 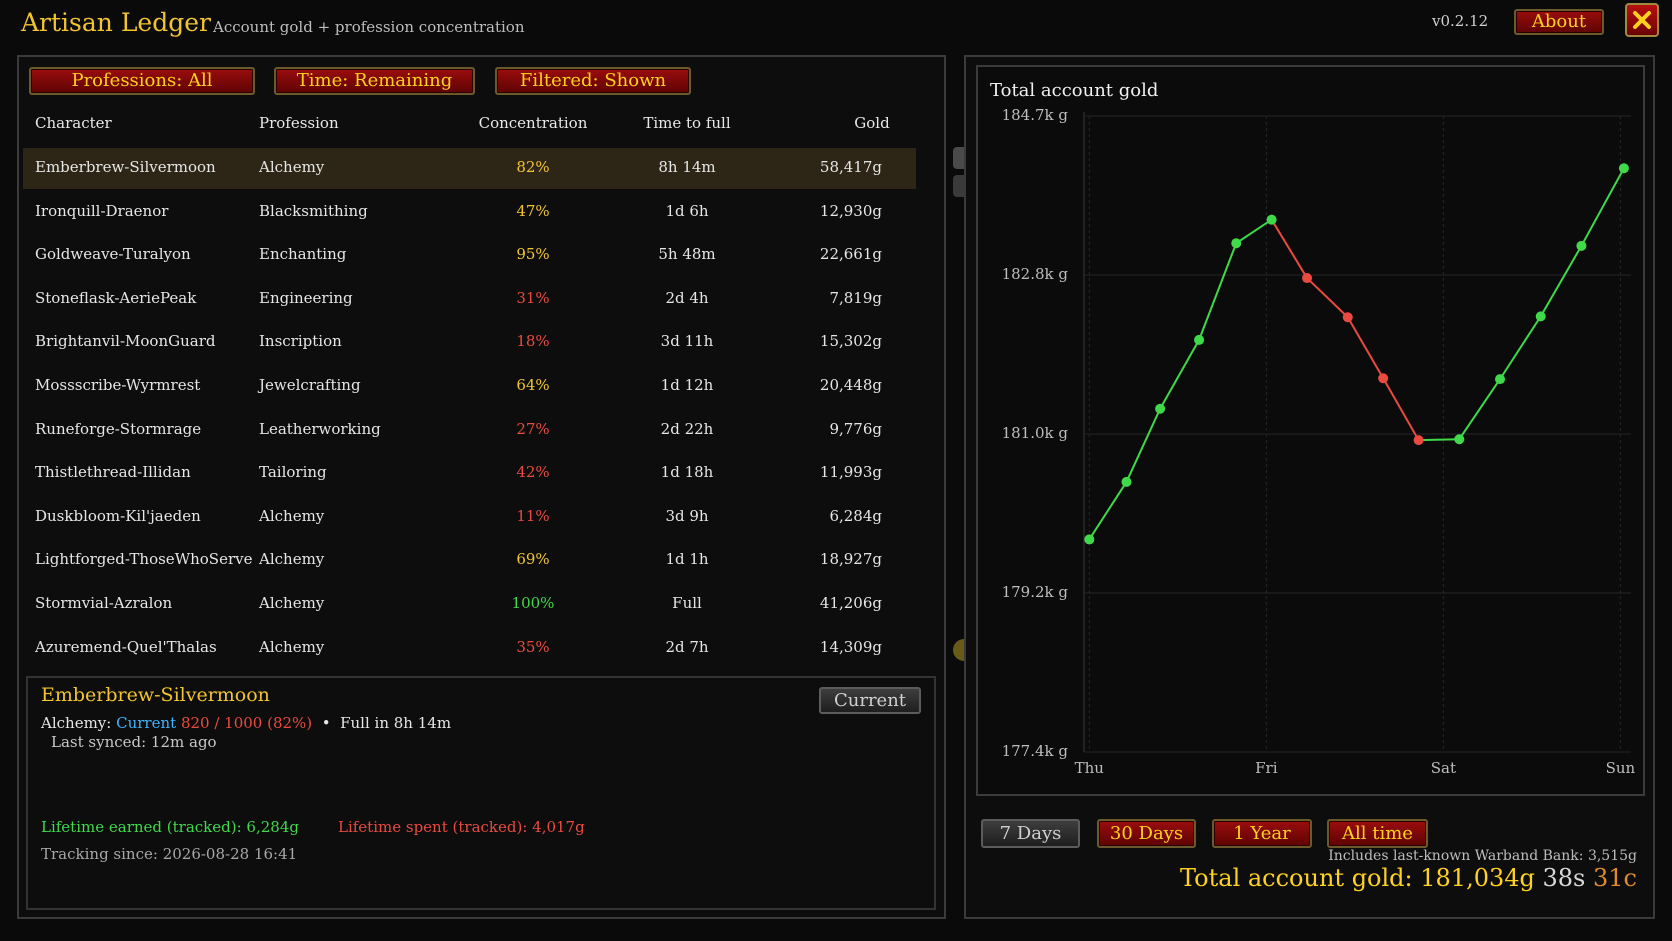 What do you see at coordinates (170, 827) in the screenshot?
I see `lifetime-earned: Lifetime earned (tracked): 6,284g` at bounding box center [170, 827].